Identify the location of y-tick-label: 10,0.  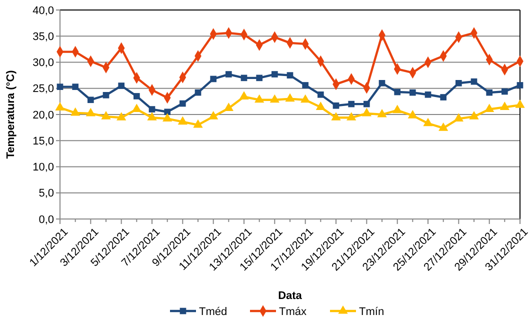
(43, 168).